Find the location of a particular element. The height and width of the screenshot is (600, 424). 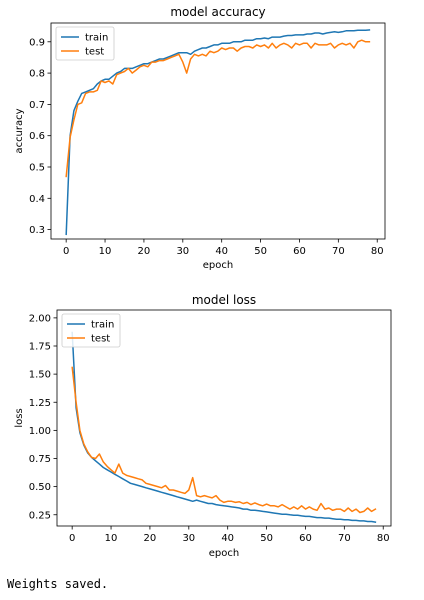

y-tick-label: 0.9 is located at coordinates (37, 42).